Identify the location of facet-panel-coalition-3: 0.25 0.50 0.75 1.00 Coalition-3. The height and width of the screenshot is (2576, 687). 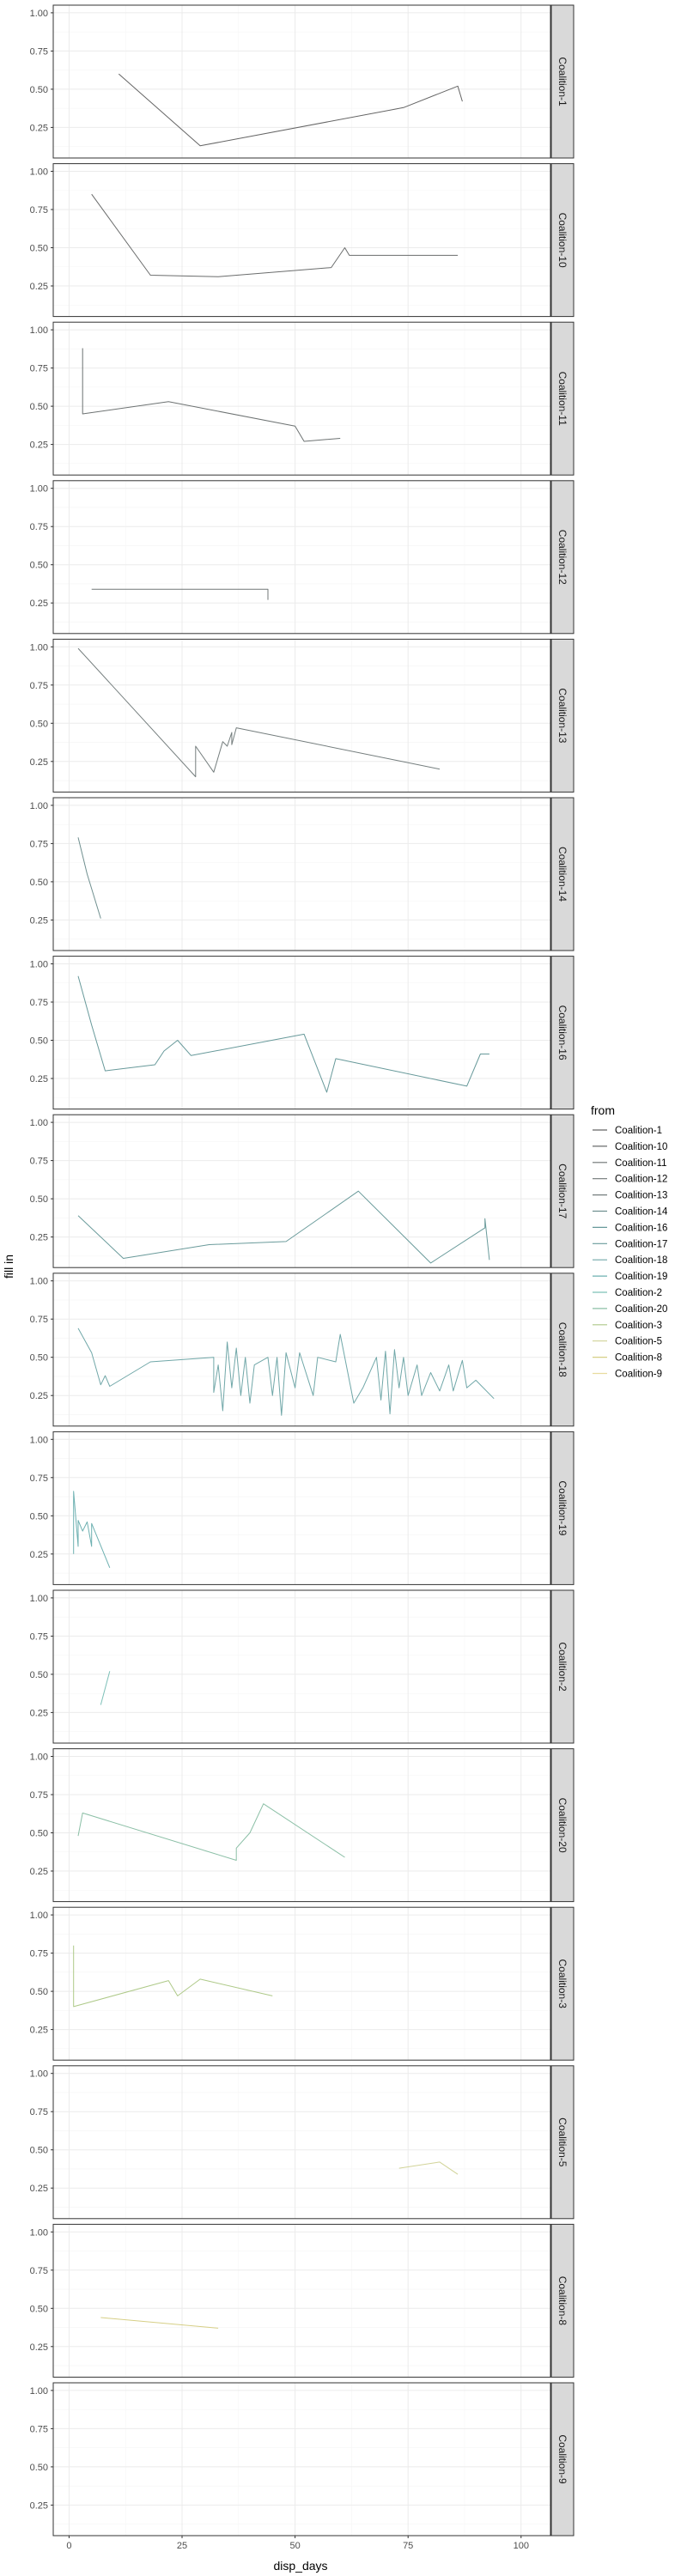
(302, 1983).